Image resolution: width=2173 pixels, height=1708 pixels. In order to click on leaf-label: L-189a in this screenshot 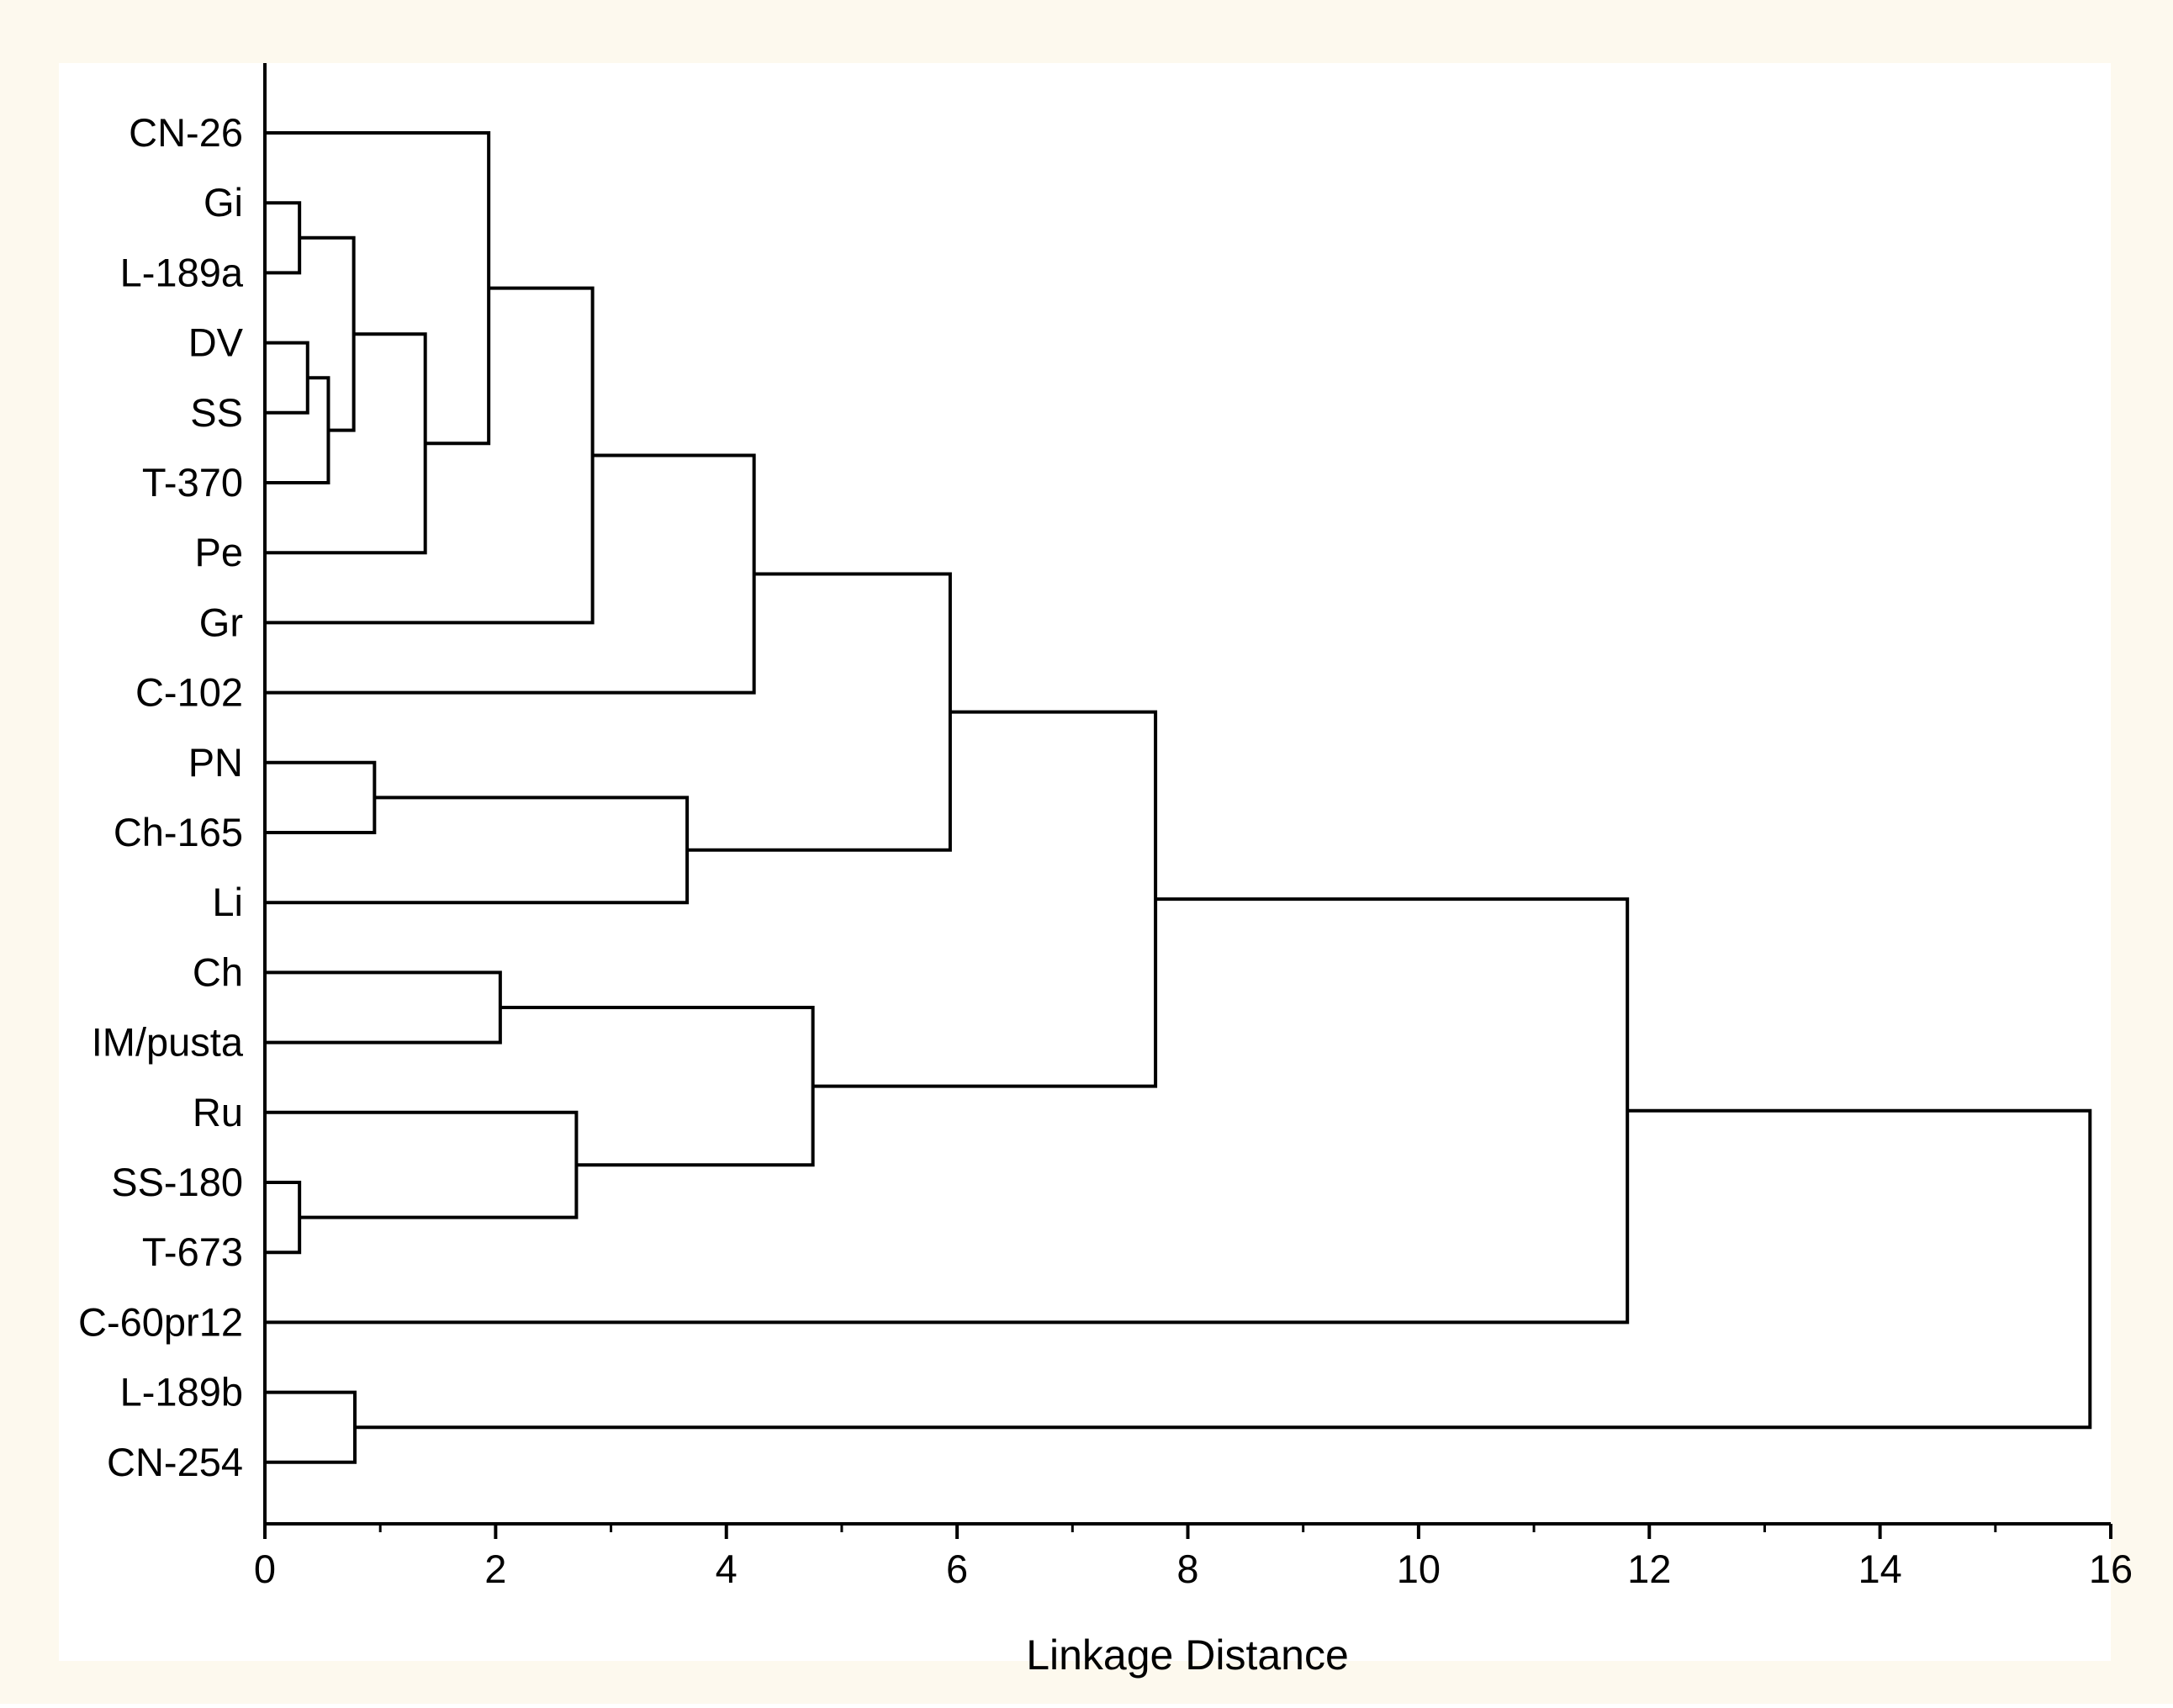, I will do `click(182, 272)`.